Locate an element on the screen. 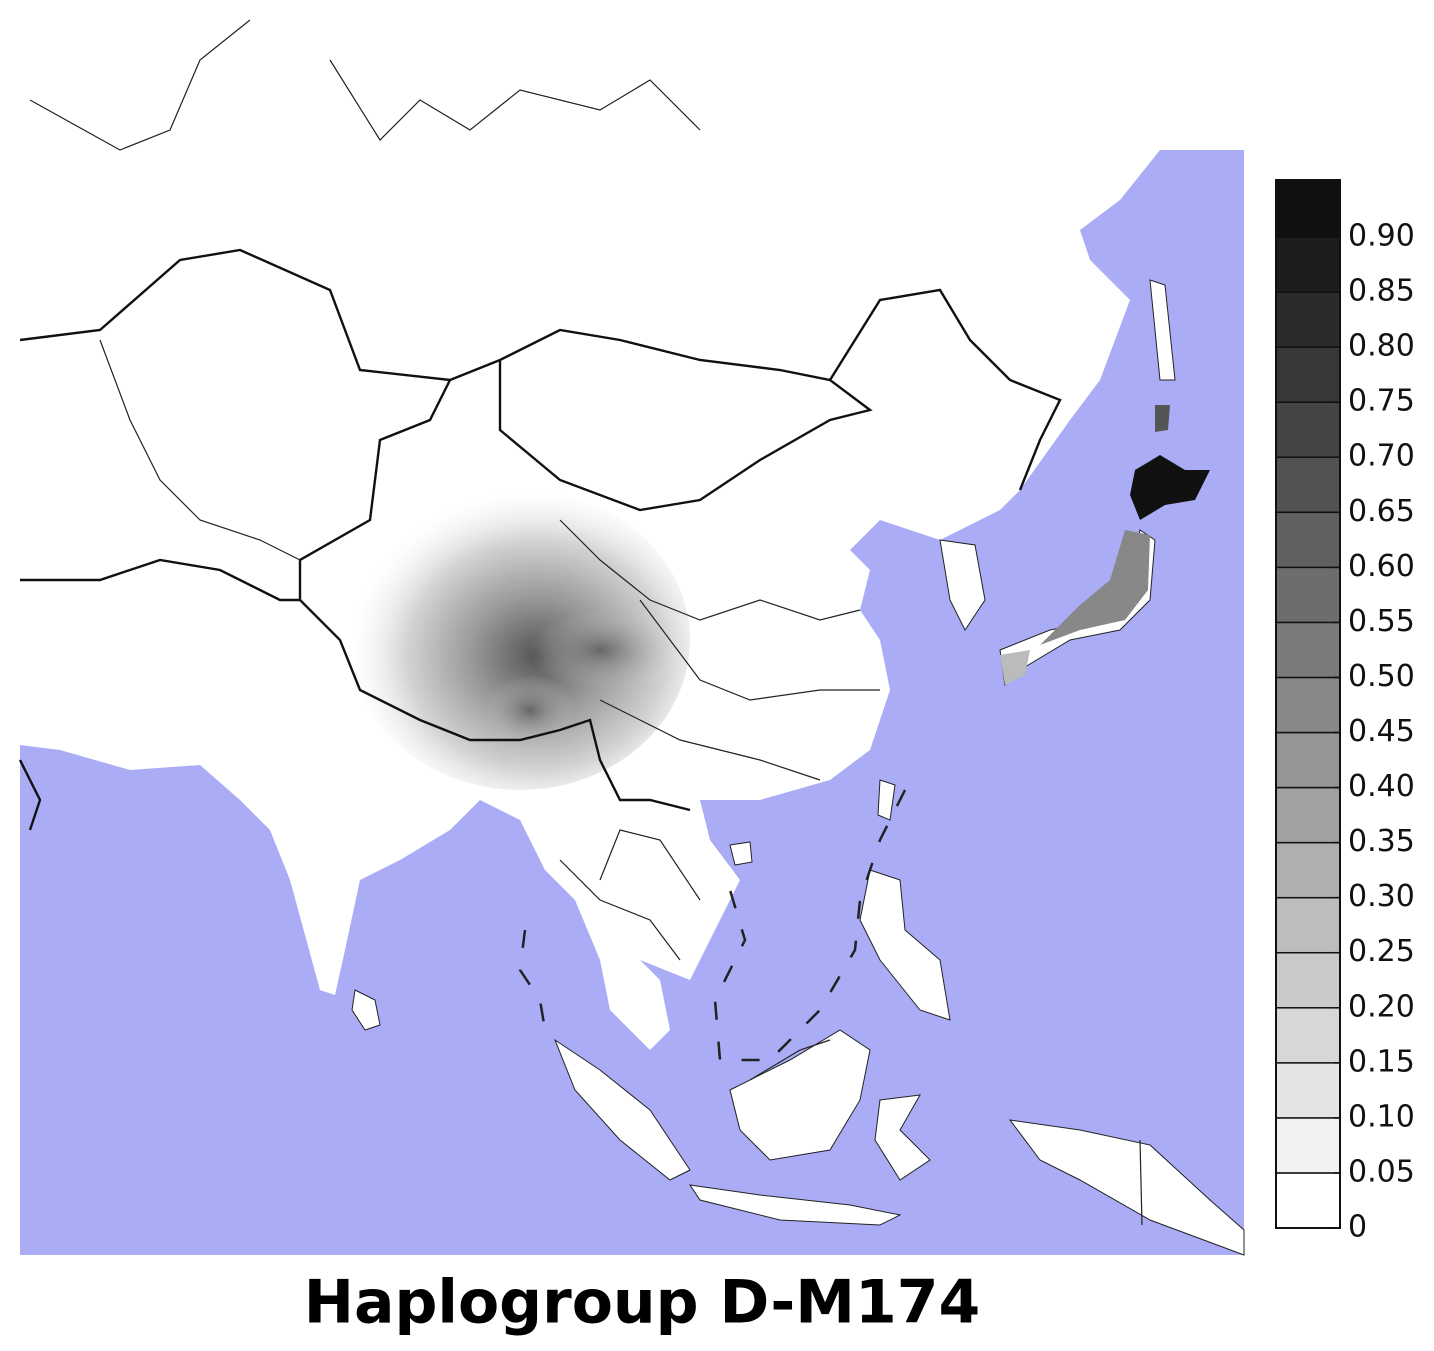 This screenshot has height=1351, width=1434. map-title: Haplogroup D-M174 is located at coordinates (642, 1303).